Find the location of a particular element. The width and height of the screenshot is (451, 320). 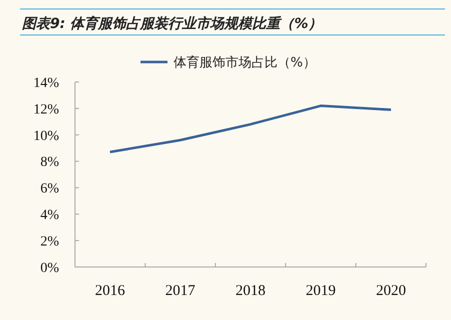

y-tick-label: 2% is located at coordinates (50, 242).